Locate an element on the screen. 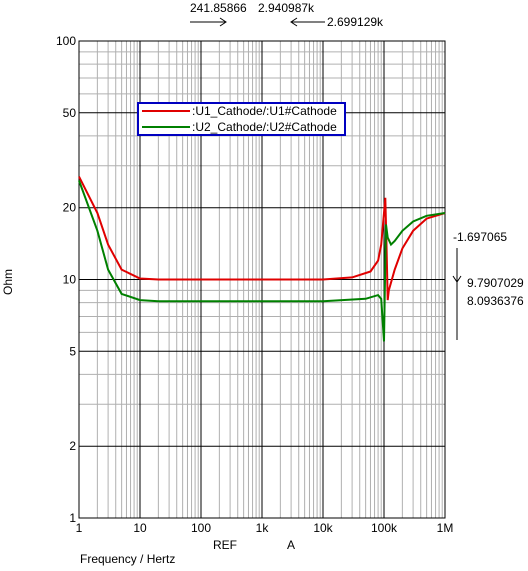 Image resolution: width=528 pixels, height=571 pixels. legend-label: :U1_Cathode/:U1#Cathode is located at coordinates (264, 111).